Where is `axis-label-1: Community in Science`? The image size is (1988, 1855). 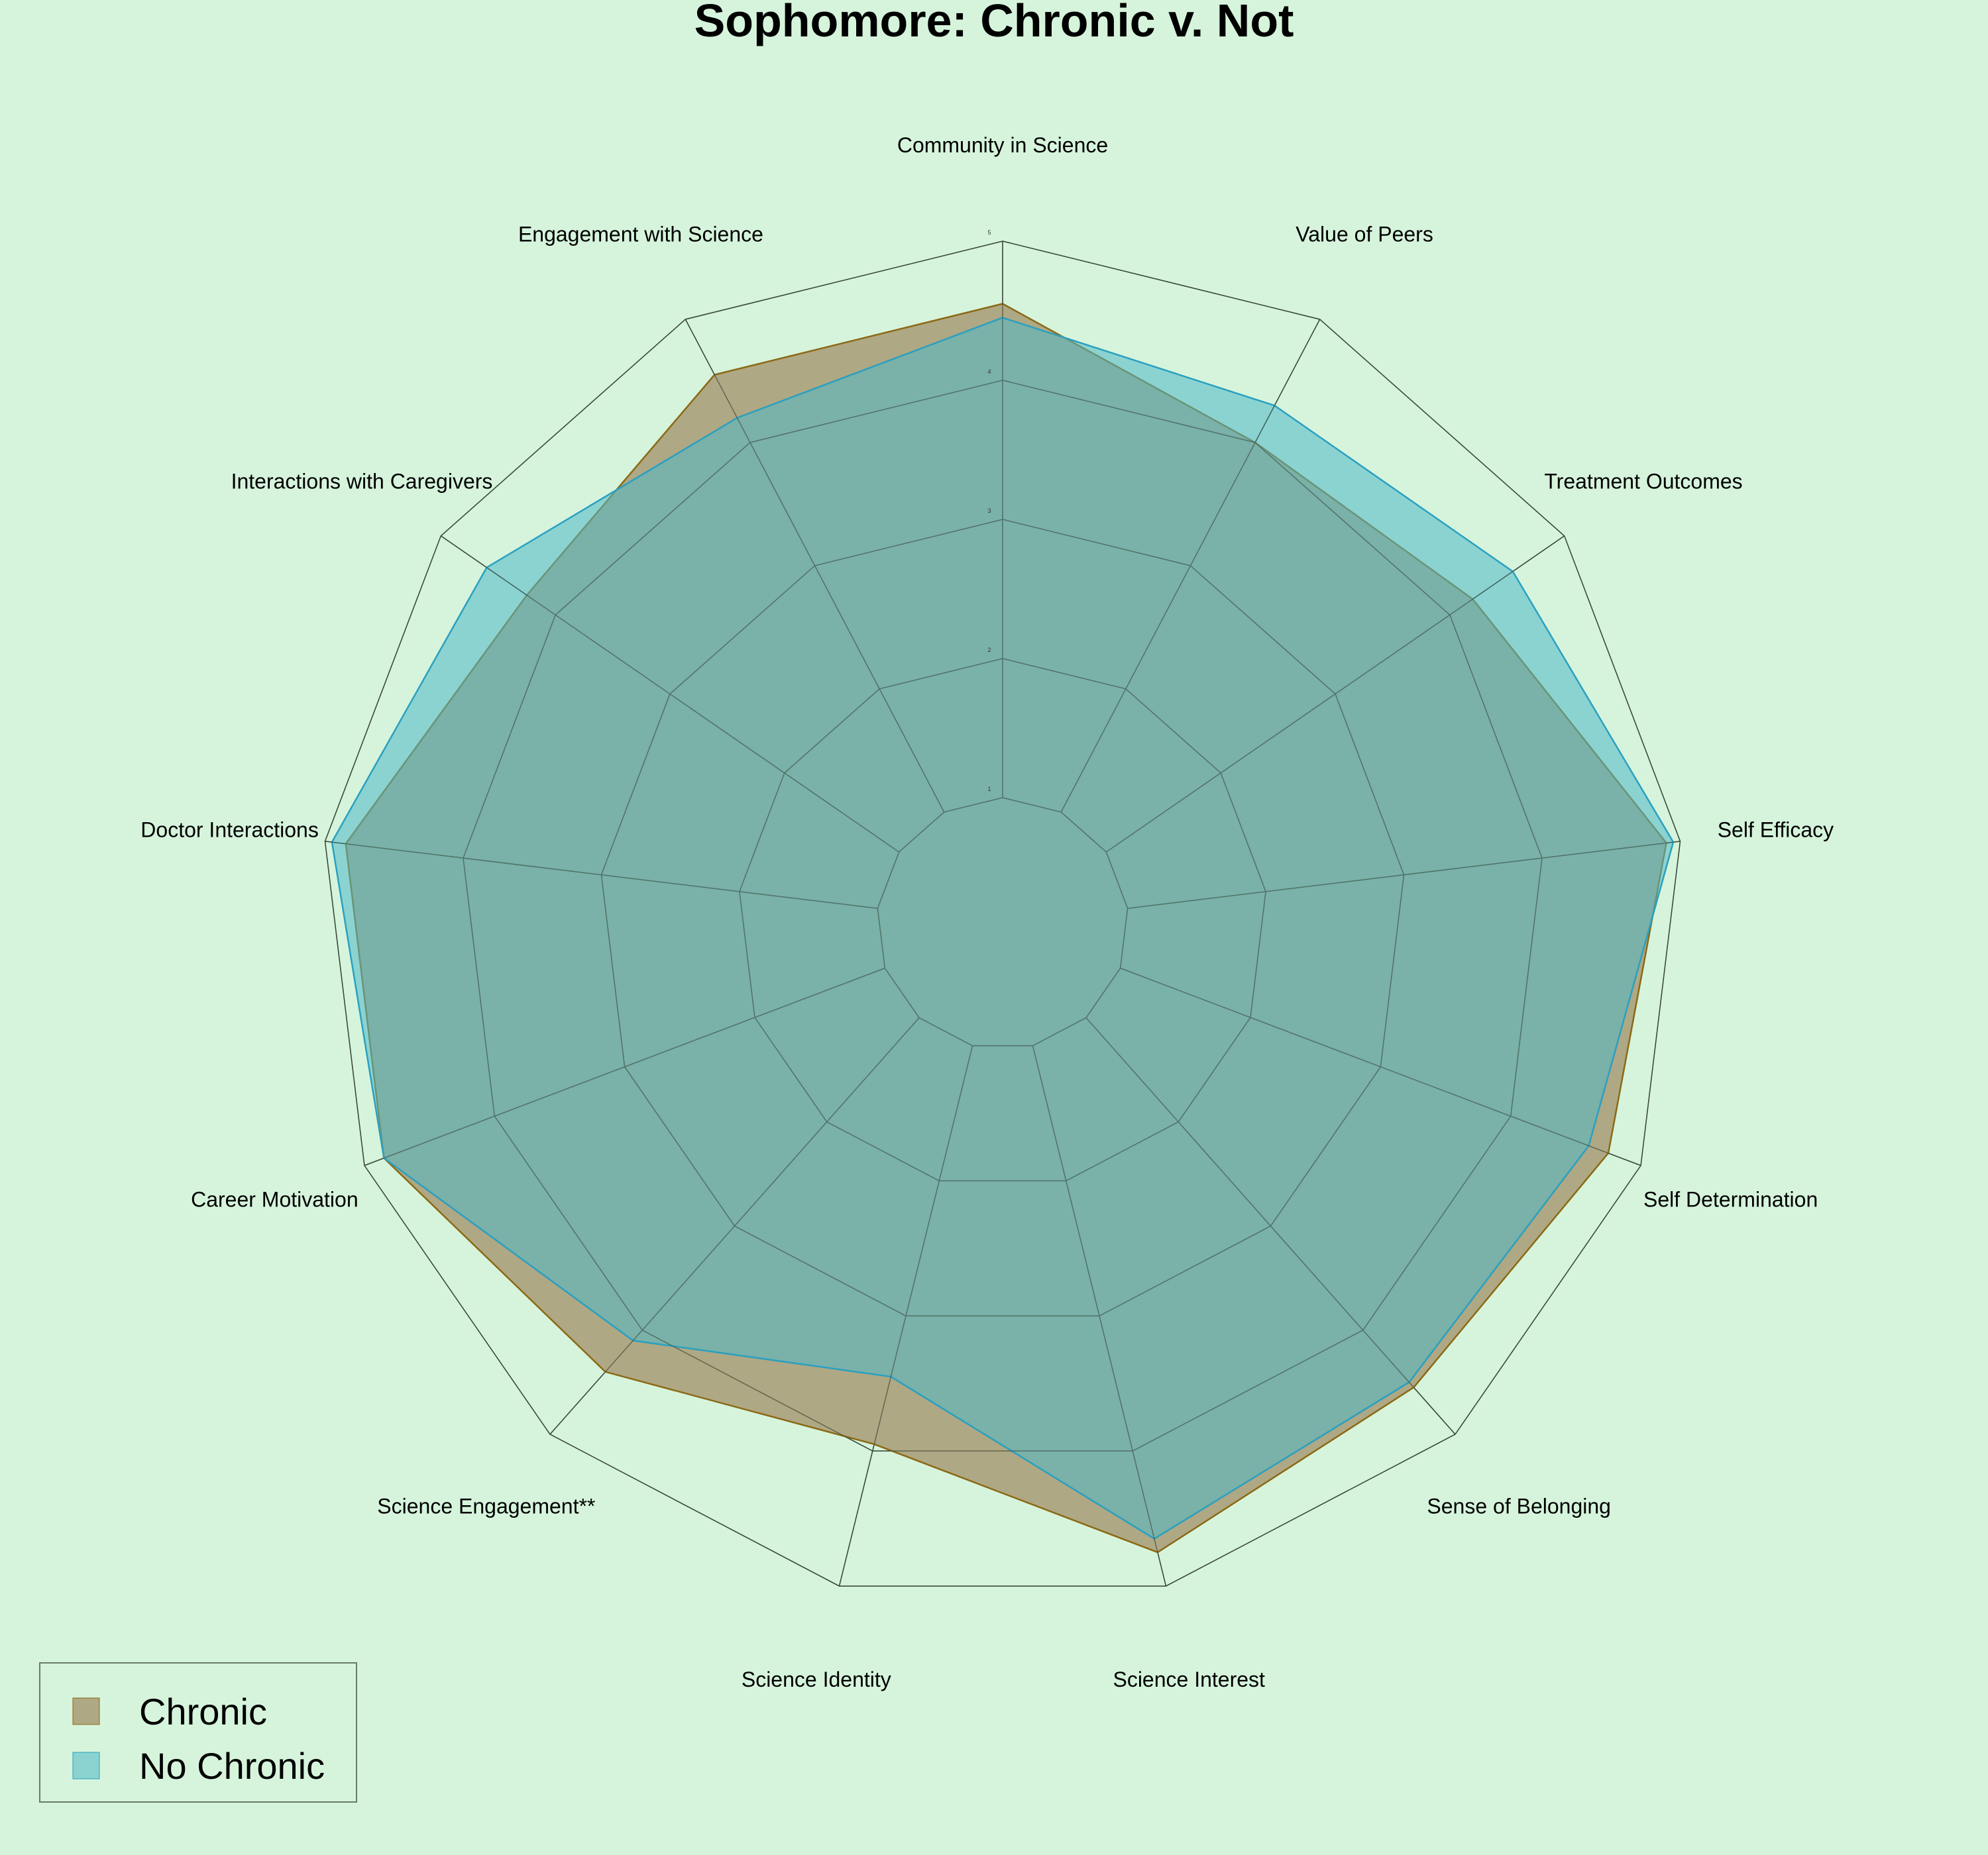 axis-label-1: Community in Science is located at coordinates (1002, 145).